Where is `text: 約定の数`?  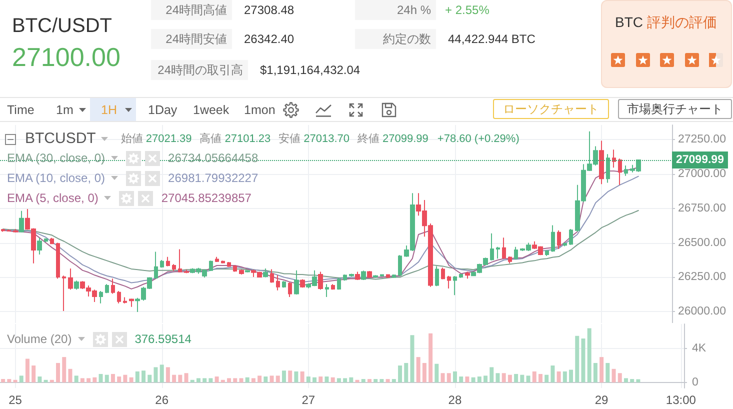
text: 約定の数 is located at coordinates (407, 39).